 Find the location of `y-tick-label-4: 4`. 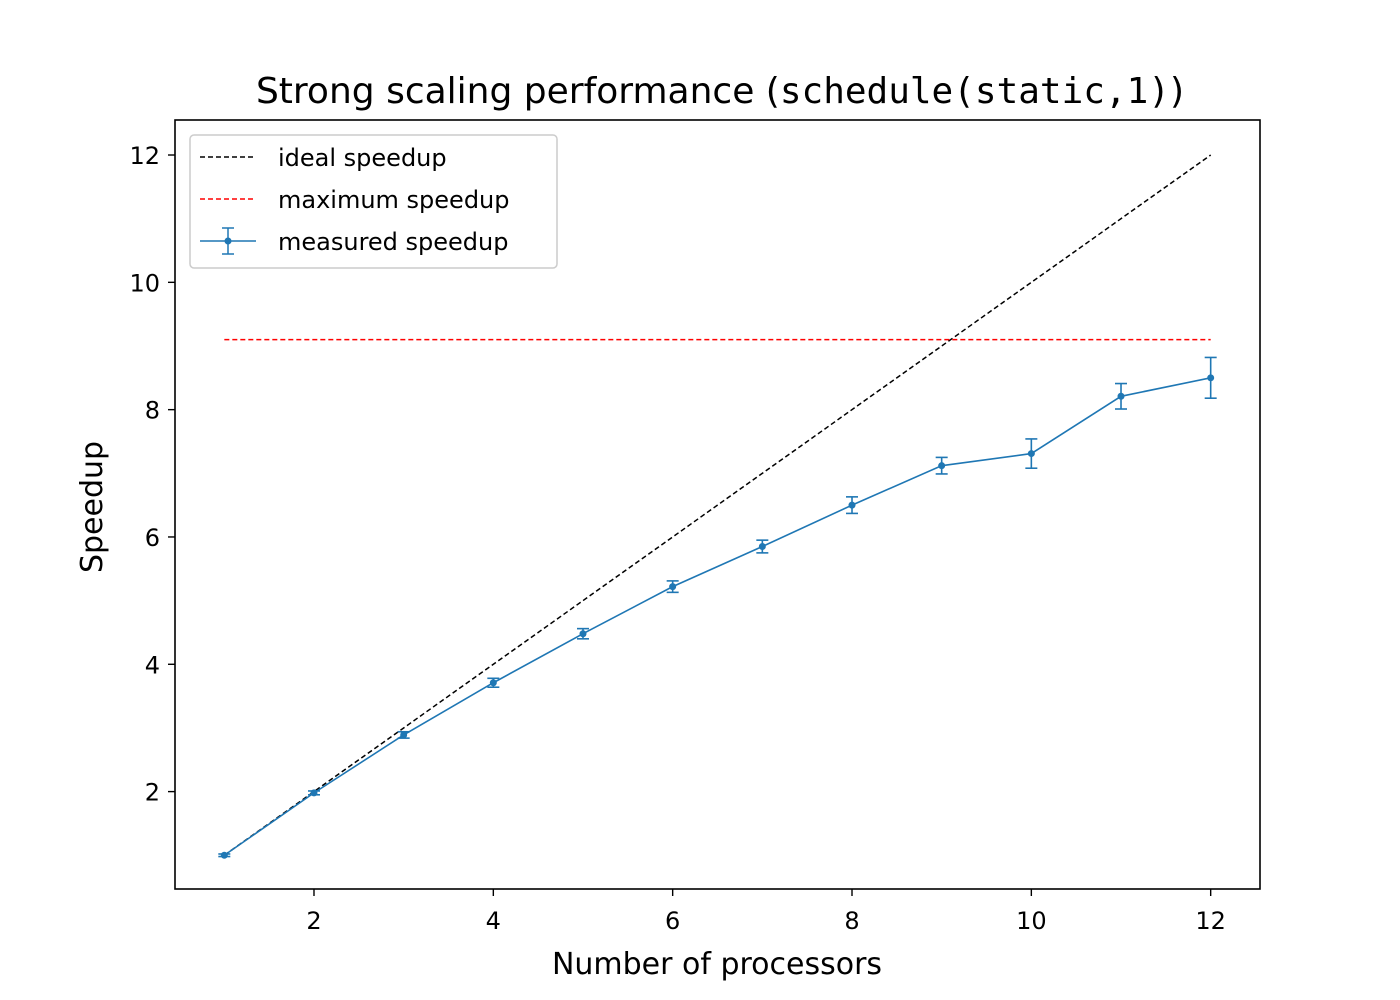

y-tick-label-4: 4 is located at coordinates (152, 665).